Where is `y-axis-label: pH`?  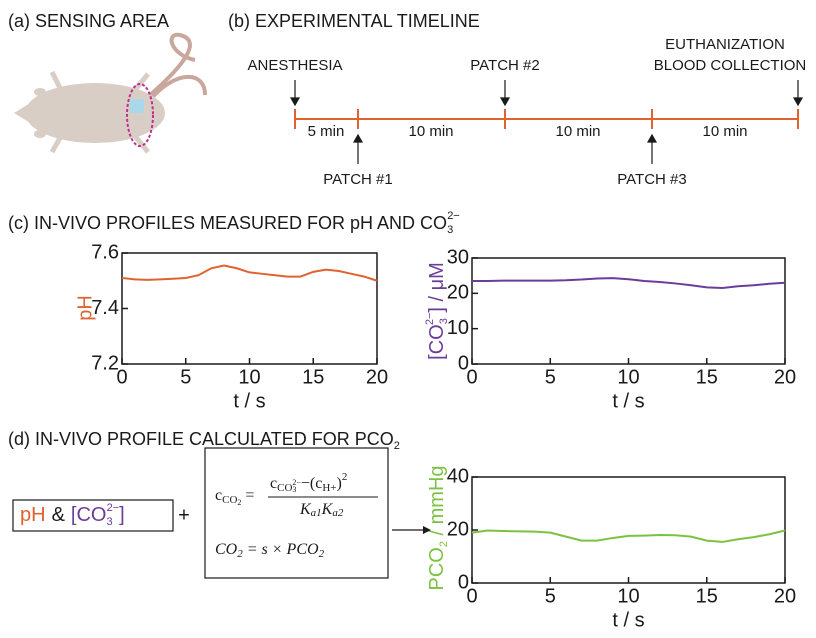 y-axis-label: pH is located at coordinates (85, 308).